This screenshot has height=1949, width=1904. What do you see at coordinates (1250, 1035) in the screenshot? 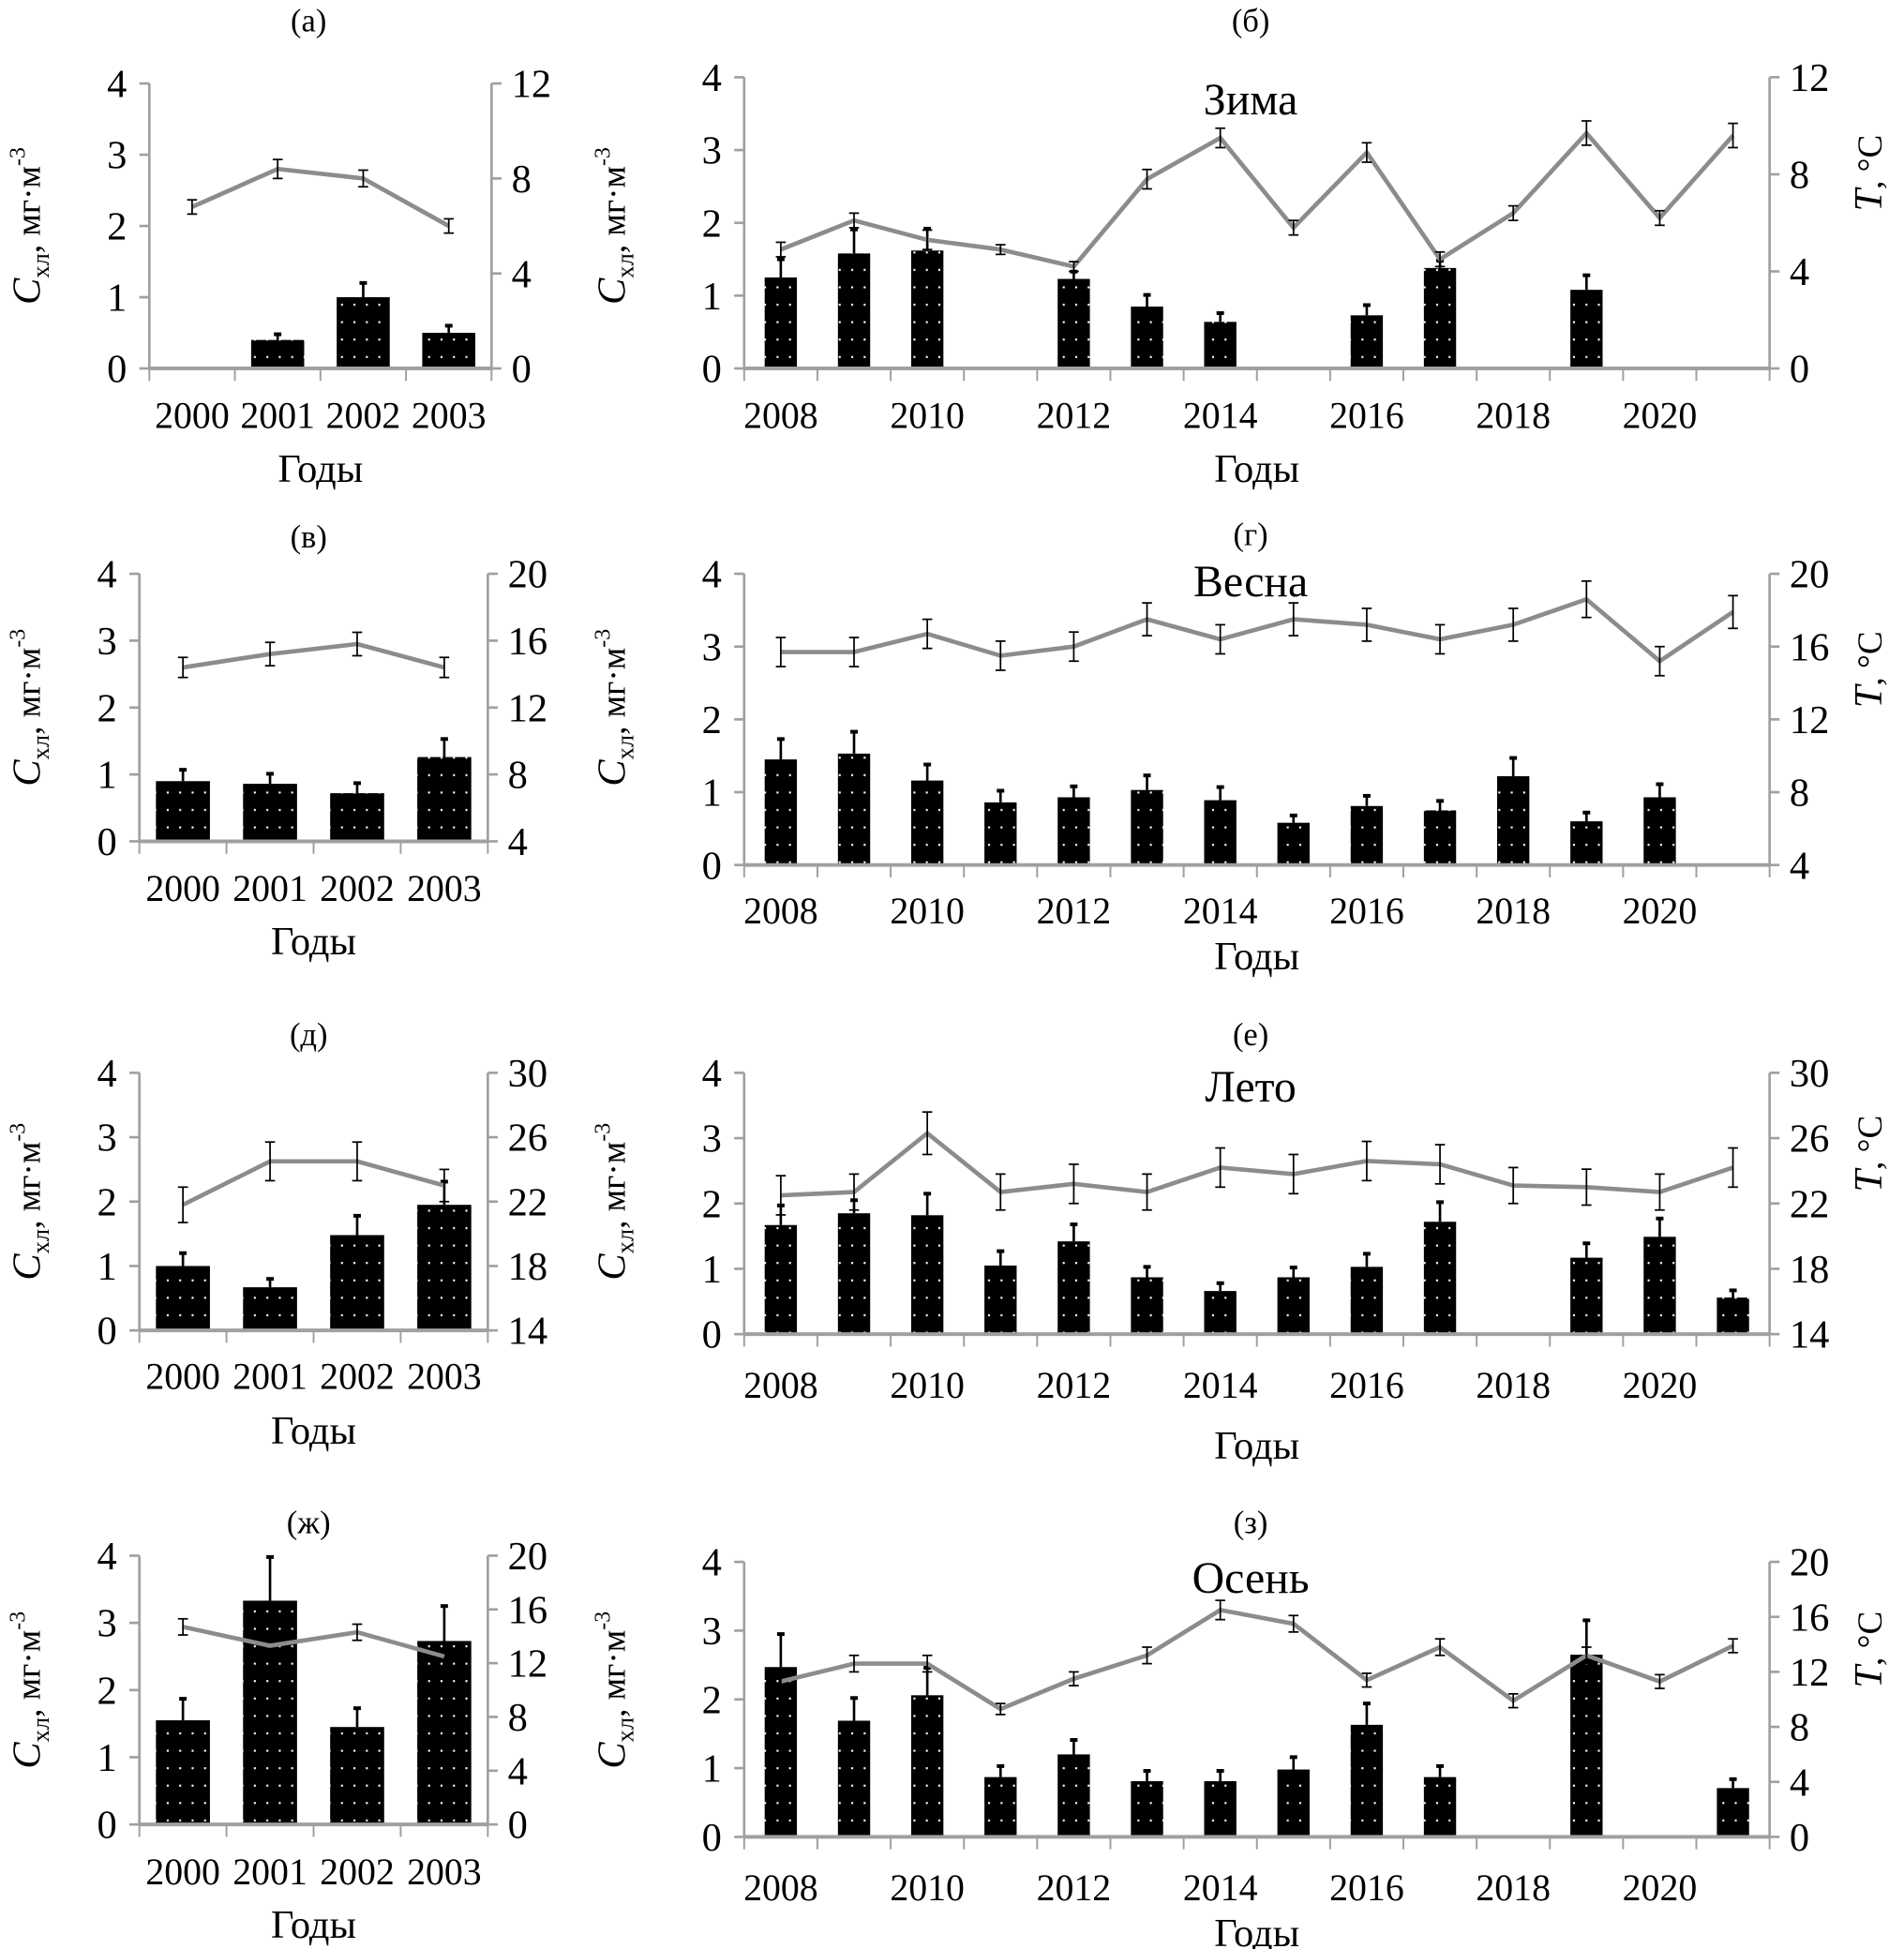
I see `panel-label: (е)` at bounding box center [1250, 1035].